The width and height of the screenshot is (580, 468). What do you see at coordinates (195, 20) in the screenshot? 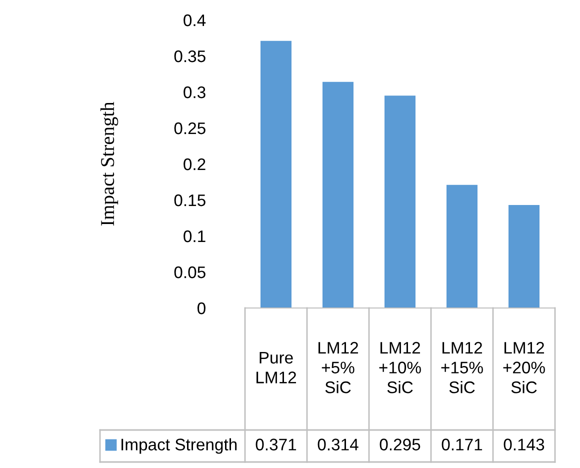
I see `y-tick-label: 0.4` at bounding box center [195, 20].